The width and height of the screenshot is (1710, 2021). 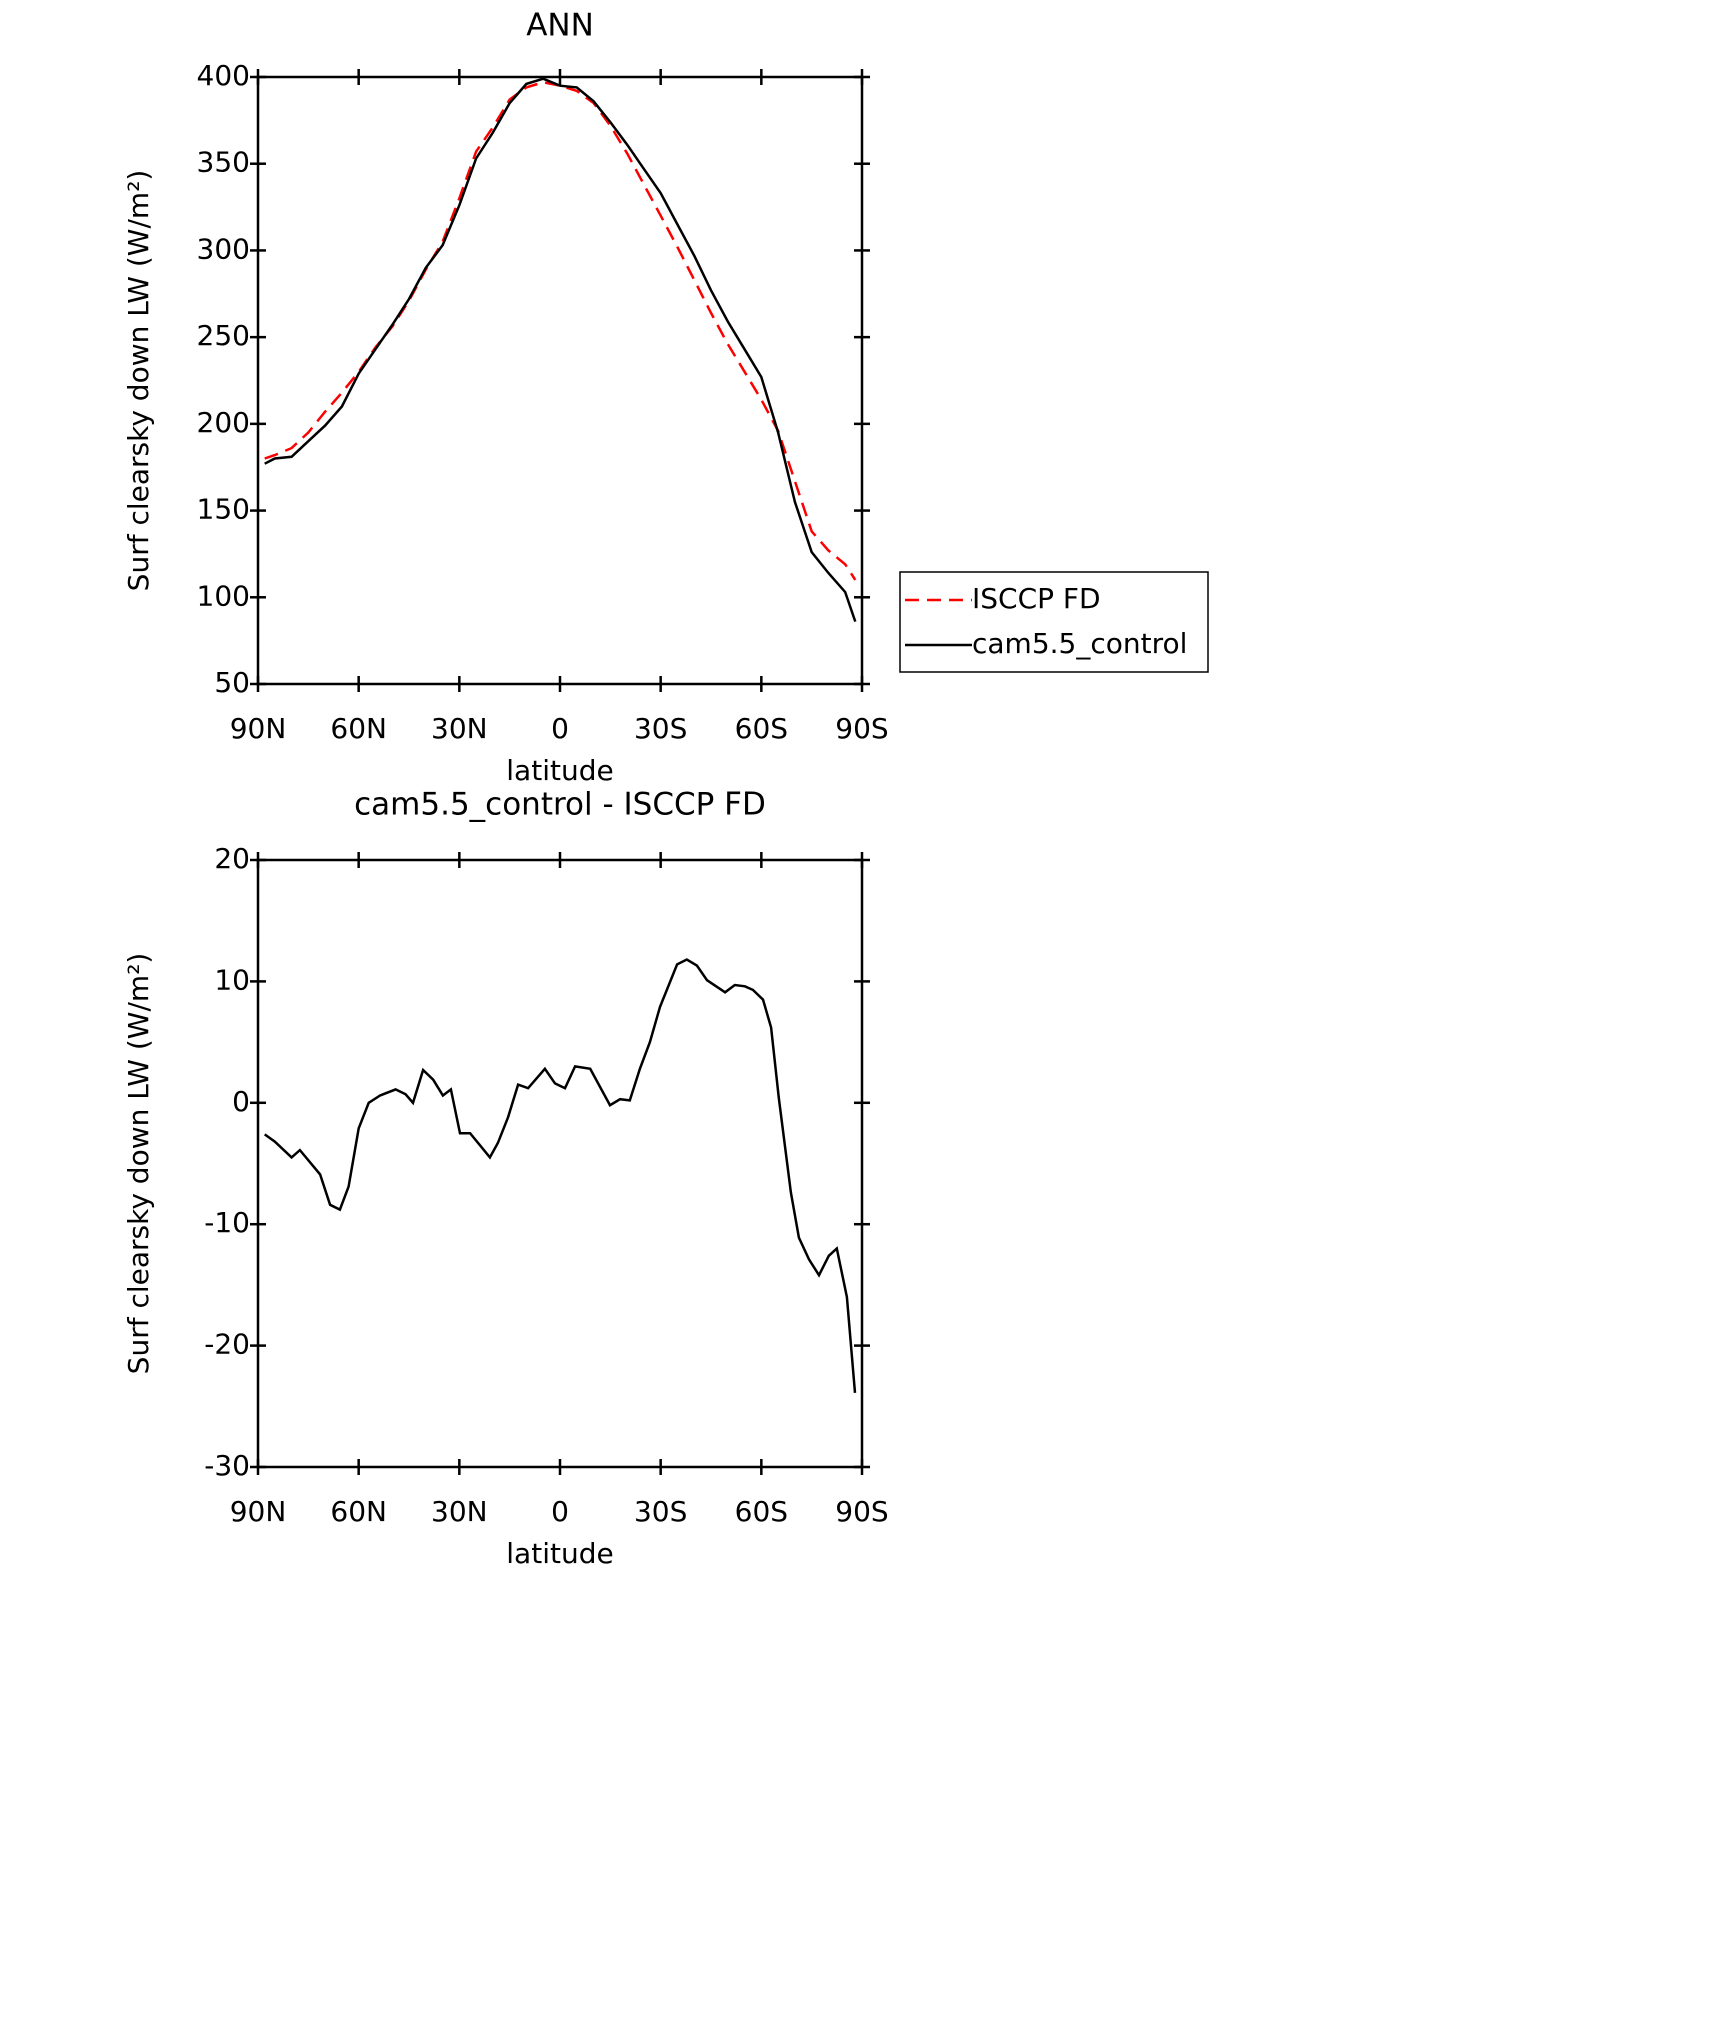 I want to click on y-tick-label: -30, so click(x=227, y=1465).